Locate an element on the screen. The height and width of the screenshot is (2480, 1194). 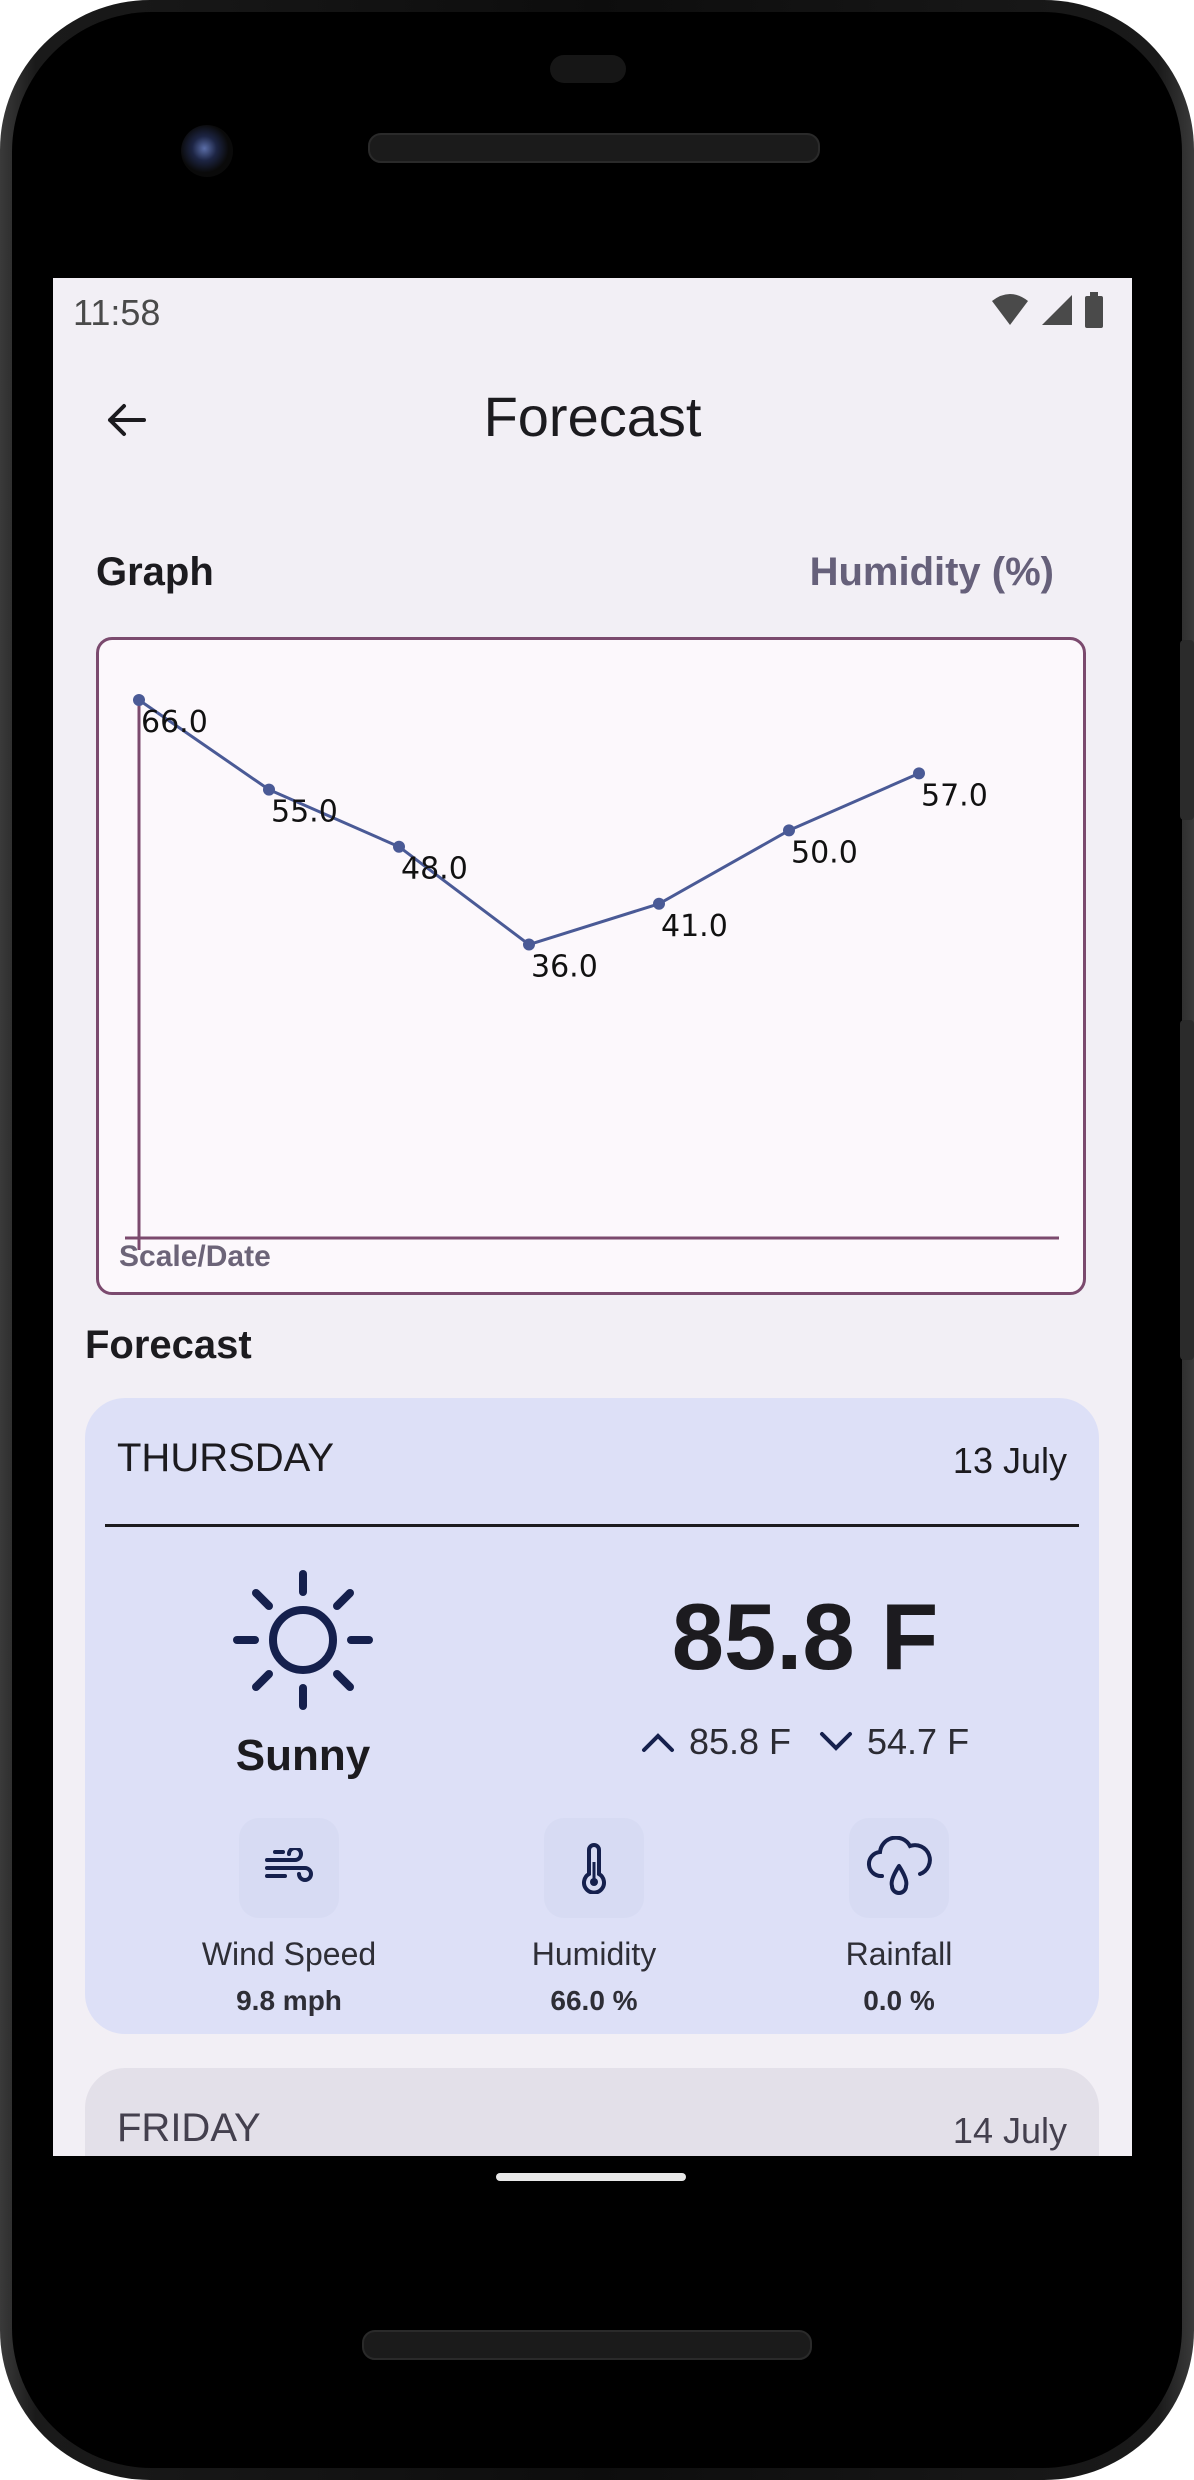
status-icons is located at coordinates (1047, 310).